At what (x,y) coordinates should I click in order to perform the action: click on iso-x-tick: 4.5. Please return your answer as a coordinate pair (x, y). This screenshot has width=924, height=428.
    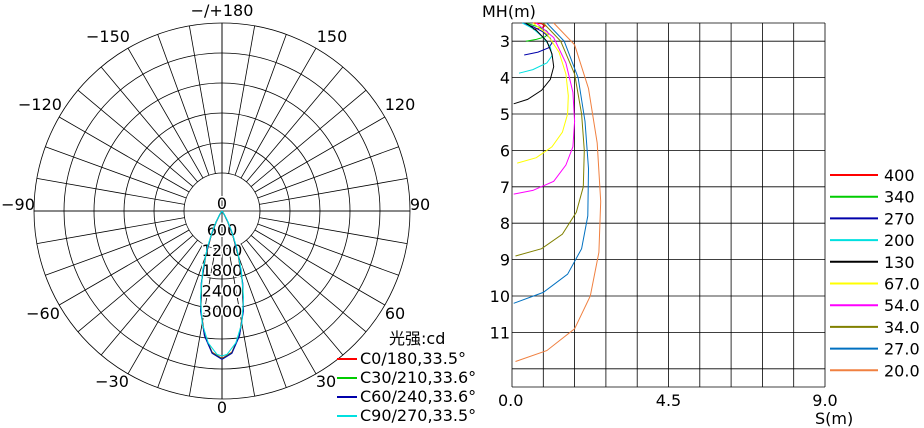
    Looking at the image, I should click on (668, 400).